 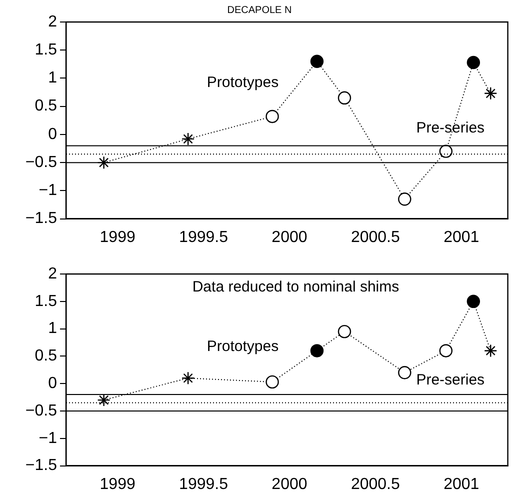 I want to click on annotation: Data reduced to nominal shims, so click(x=296, y=287).